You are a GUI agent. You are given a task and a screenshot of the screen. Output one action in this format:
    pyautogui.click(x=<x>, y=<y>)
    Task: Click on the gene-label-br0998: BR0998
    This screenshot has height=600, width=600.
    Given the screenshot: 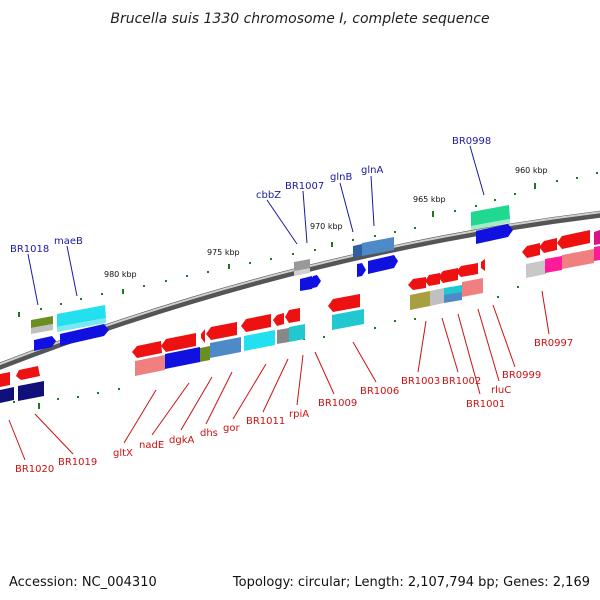 What is the action you would take?
    pyautogui.click(x=471, y=141)
    